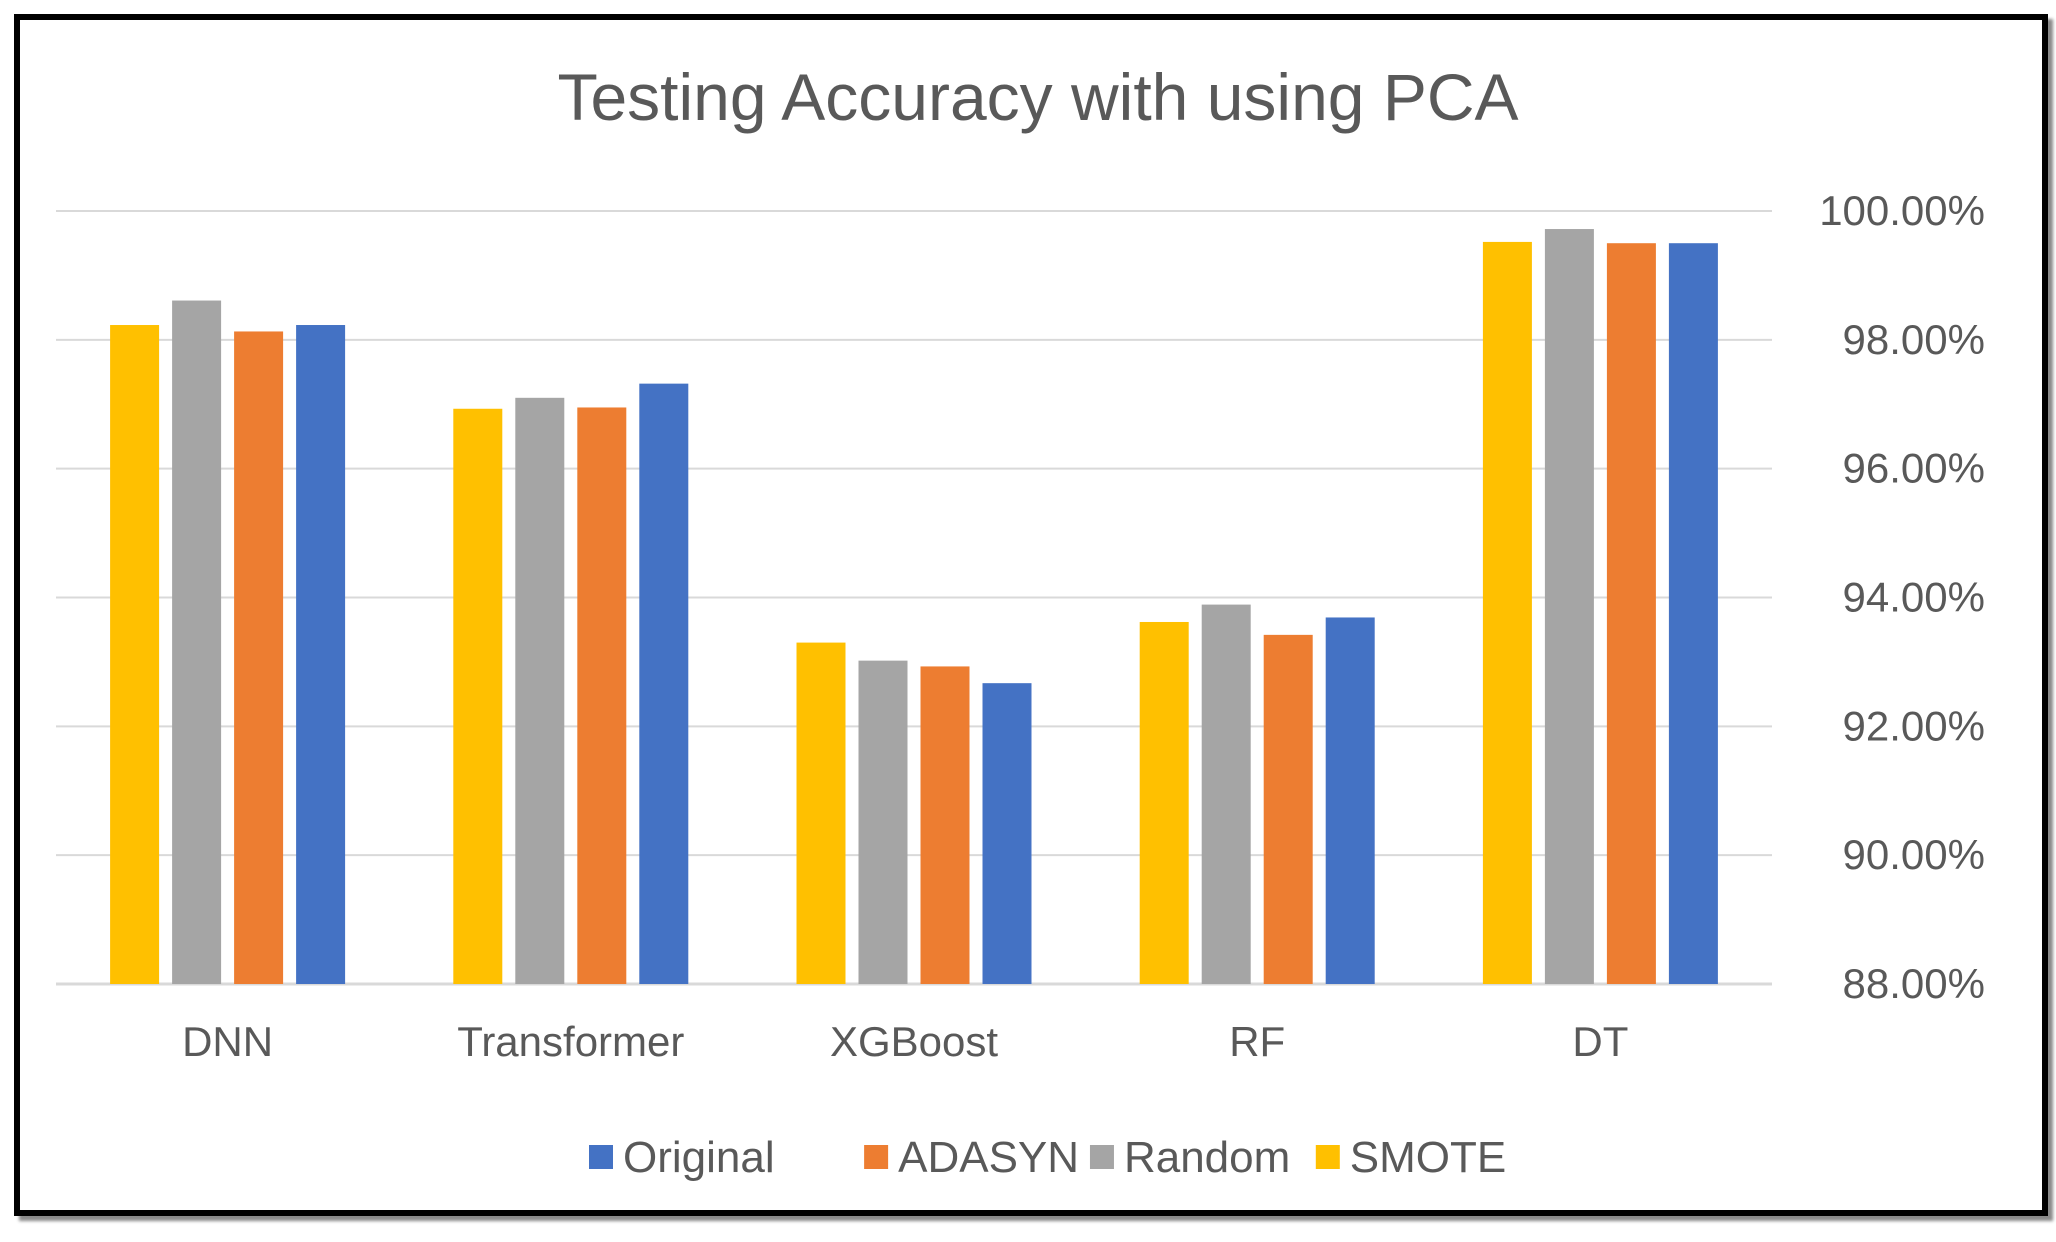  Describe the element at coordinates (883, 822) in the screenshot. I see `bar-random-xgboost` at that location.